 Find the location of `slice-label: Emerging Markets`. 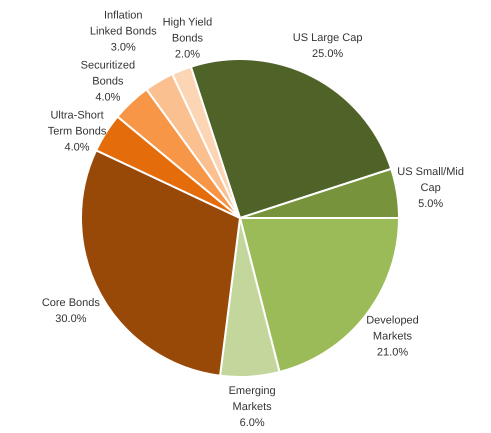

slice-label: Emerging Markets is located at coordinates (252, 399).